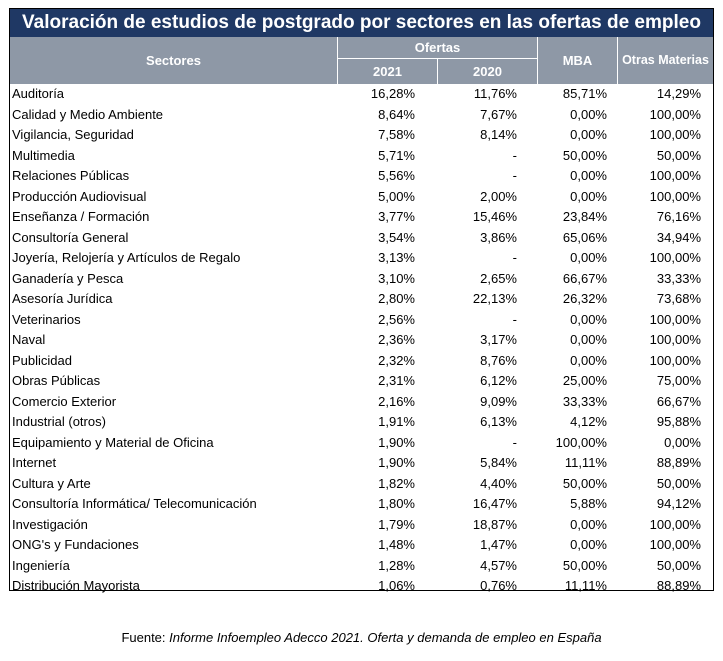  Describe the element at coordinates (73, 134) in the screenshot. I see `sector-cell: Vigilancia, Seguridad` at that location.